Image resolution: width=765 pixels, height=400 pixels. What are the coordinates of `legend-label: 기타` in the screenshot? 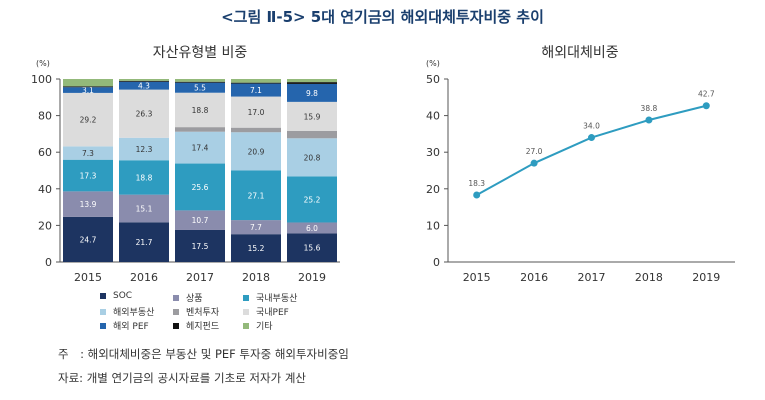 It's located at (264, 327).